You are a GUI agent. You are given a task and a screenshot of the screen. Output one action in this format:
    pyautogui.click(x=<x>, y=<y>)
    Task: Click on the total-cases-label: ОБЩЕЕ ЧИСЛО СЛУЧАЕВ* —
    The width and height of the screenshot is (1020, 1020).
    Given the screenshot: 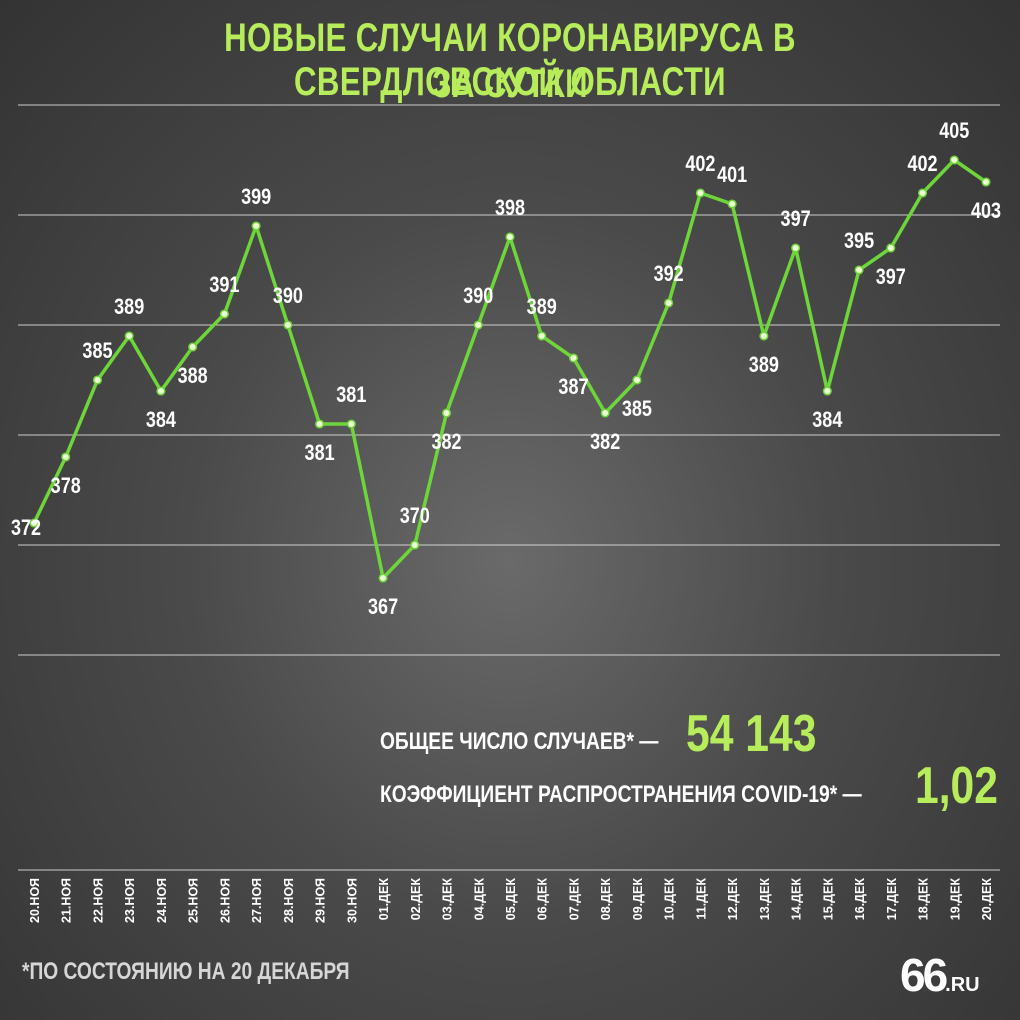 What is the action you would take?
    pyautogui.click(x=519, y=741)
    